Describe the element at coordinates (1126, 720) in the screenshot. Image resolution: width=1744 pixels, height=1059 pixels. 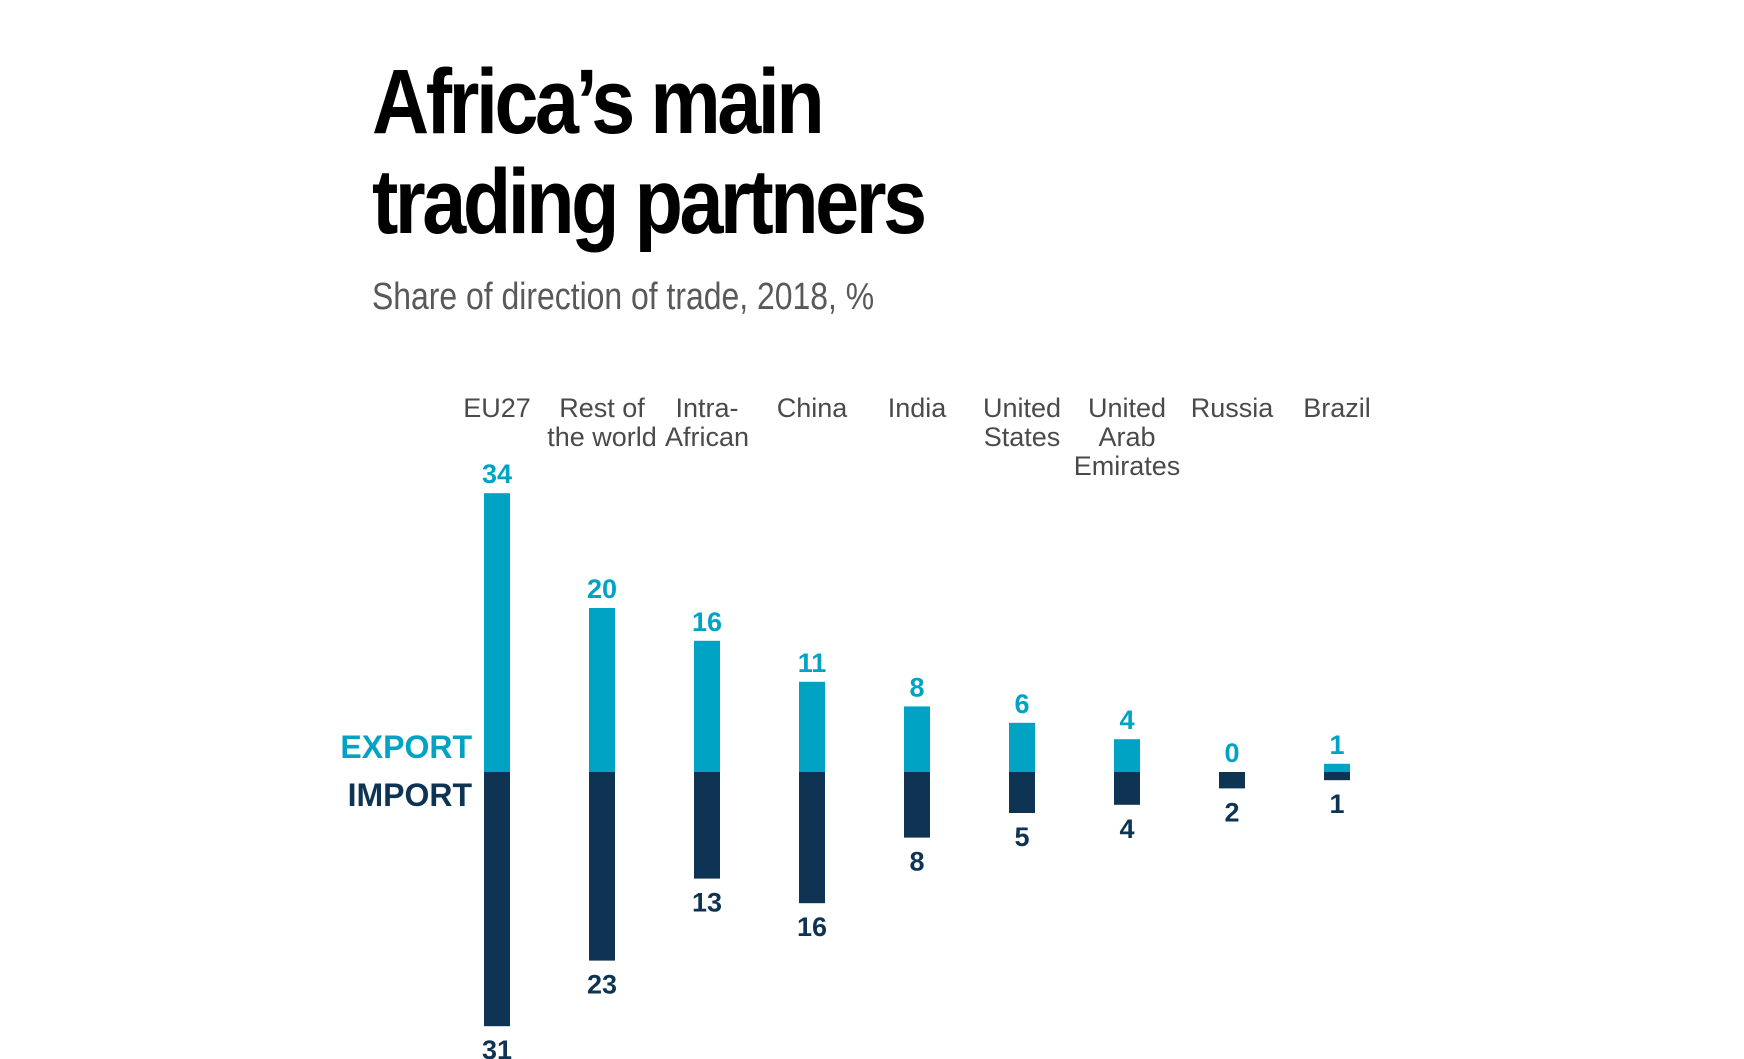
I see `export-value-label: 4` at that location.